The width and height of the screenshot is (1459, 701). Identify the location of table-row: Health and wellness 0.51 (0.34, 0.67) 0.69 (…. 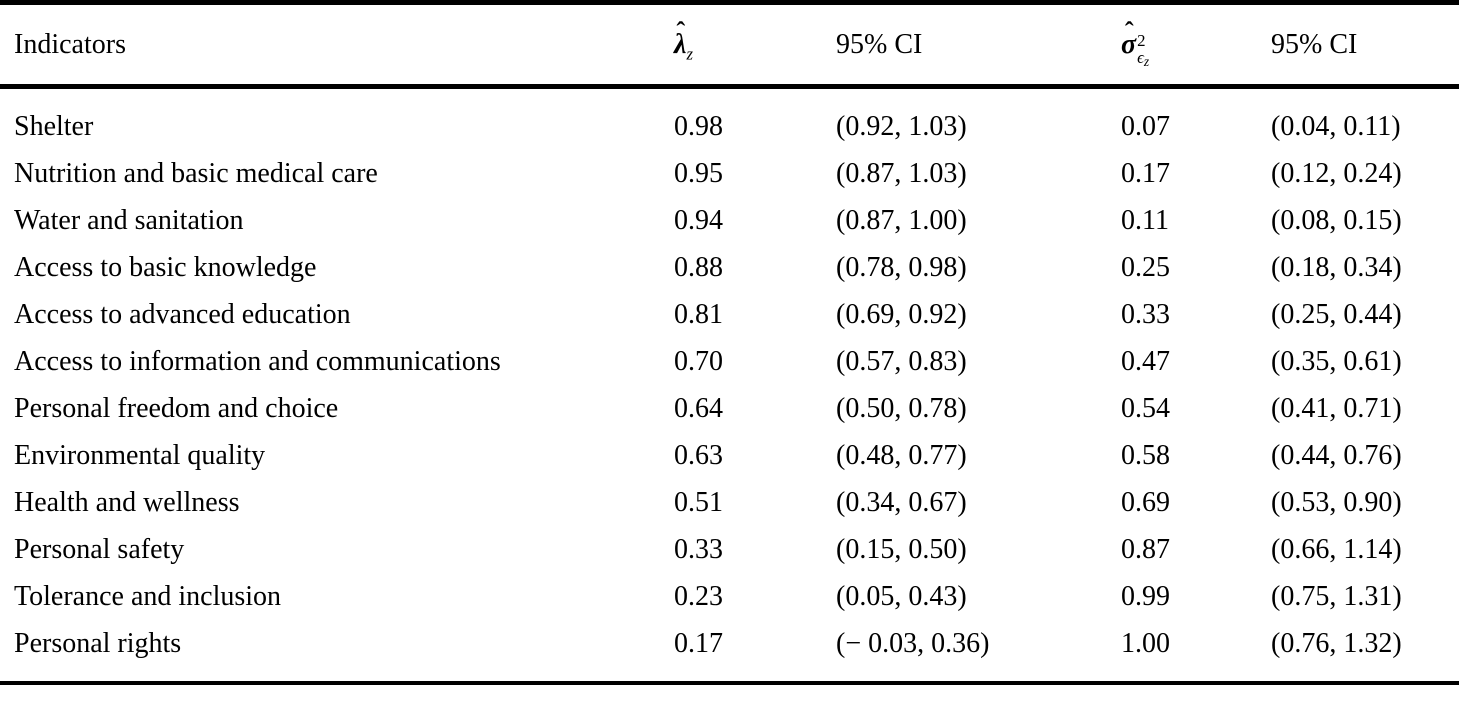
(729, 502).